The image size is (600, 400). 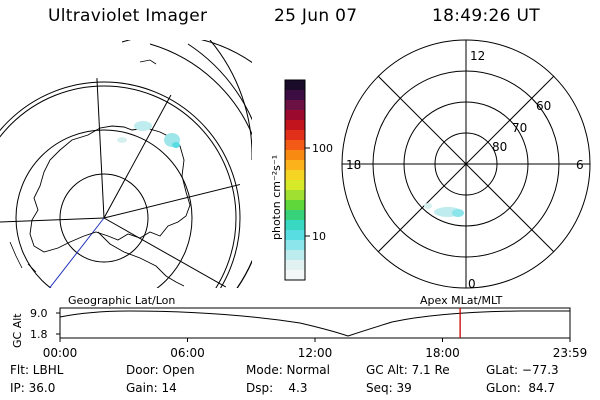 What do you see at coordinates (148, 134) in the screenshot?
I see `aurora-patches` at bounding box center [148, 134].